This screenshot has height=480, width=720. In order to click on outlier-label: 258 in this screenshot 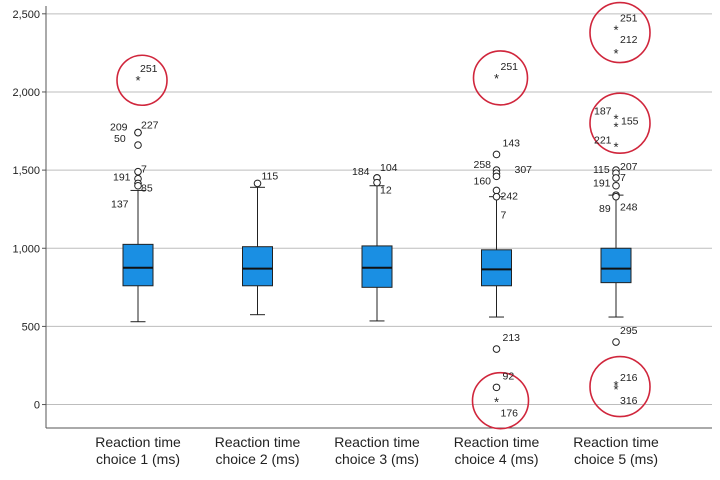, I will do `click(483, 165)`.